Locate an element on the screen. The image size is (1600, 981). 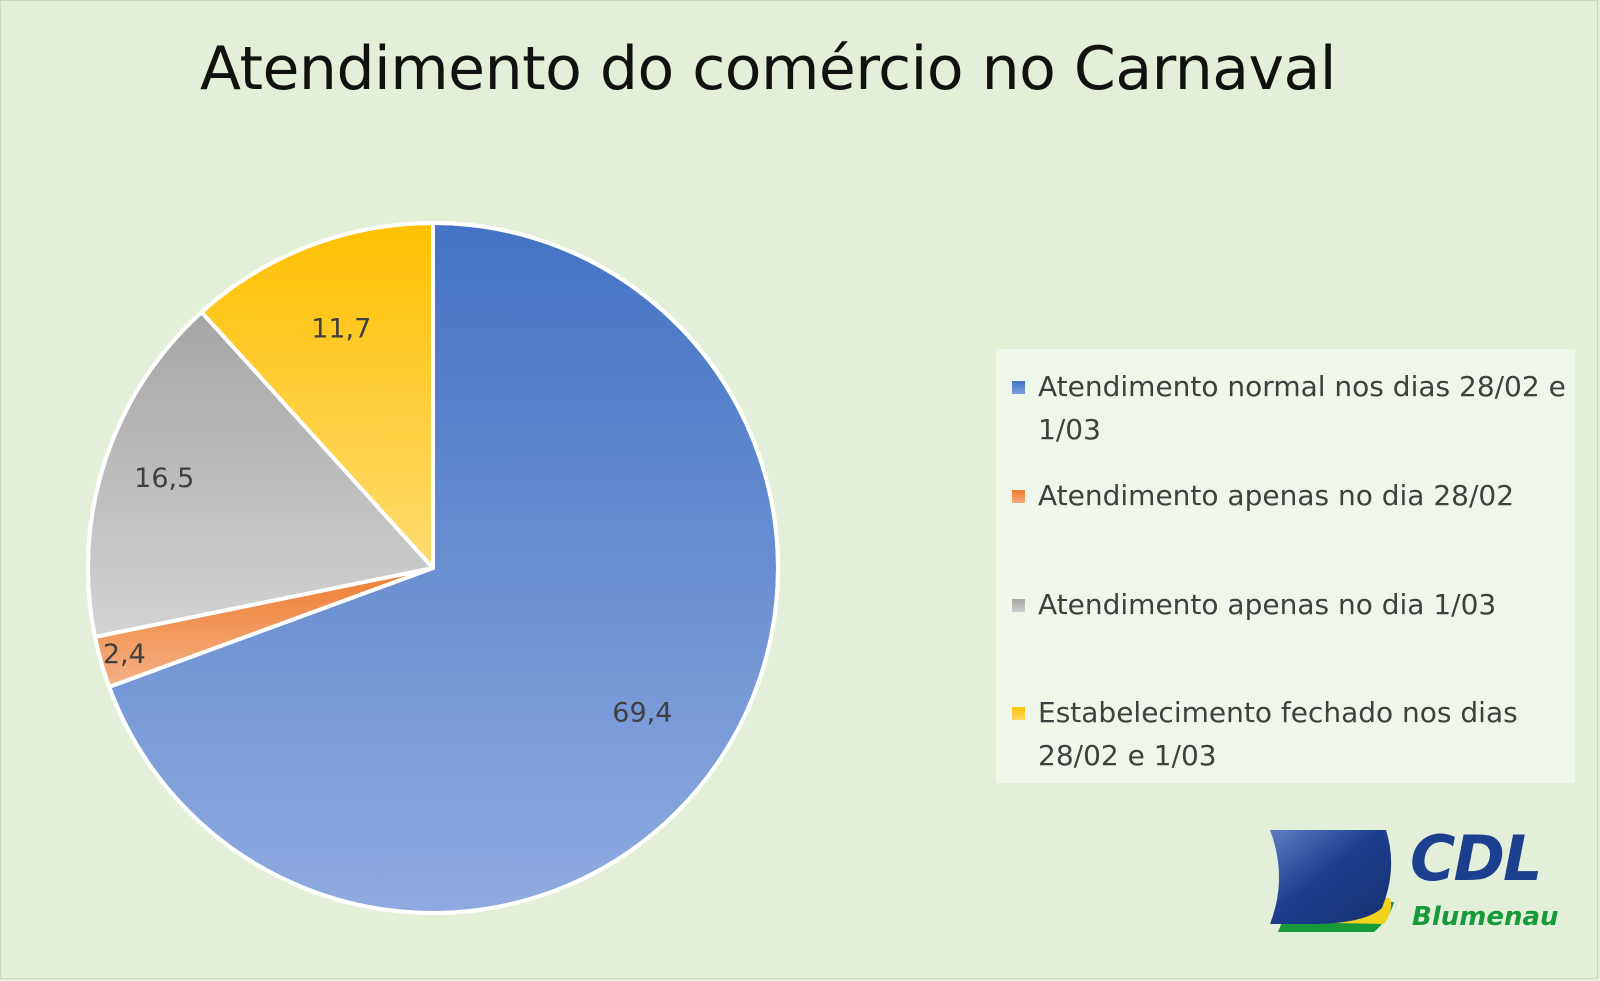
logo-cdl-text: CDL is located at coordinates (1476, 858).